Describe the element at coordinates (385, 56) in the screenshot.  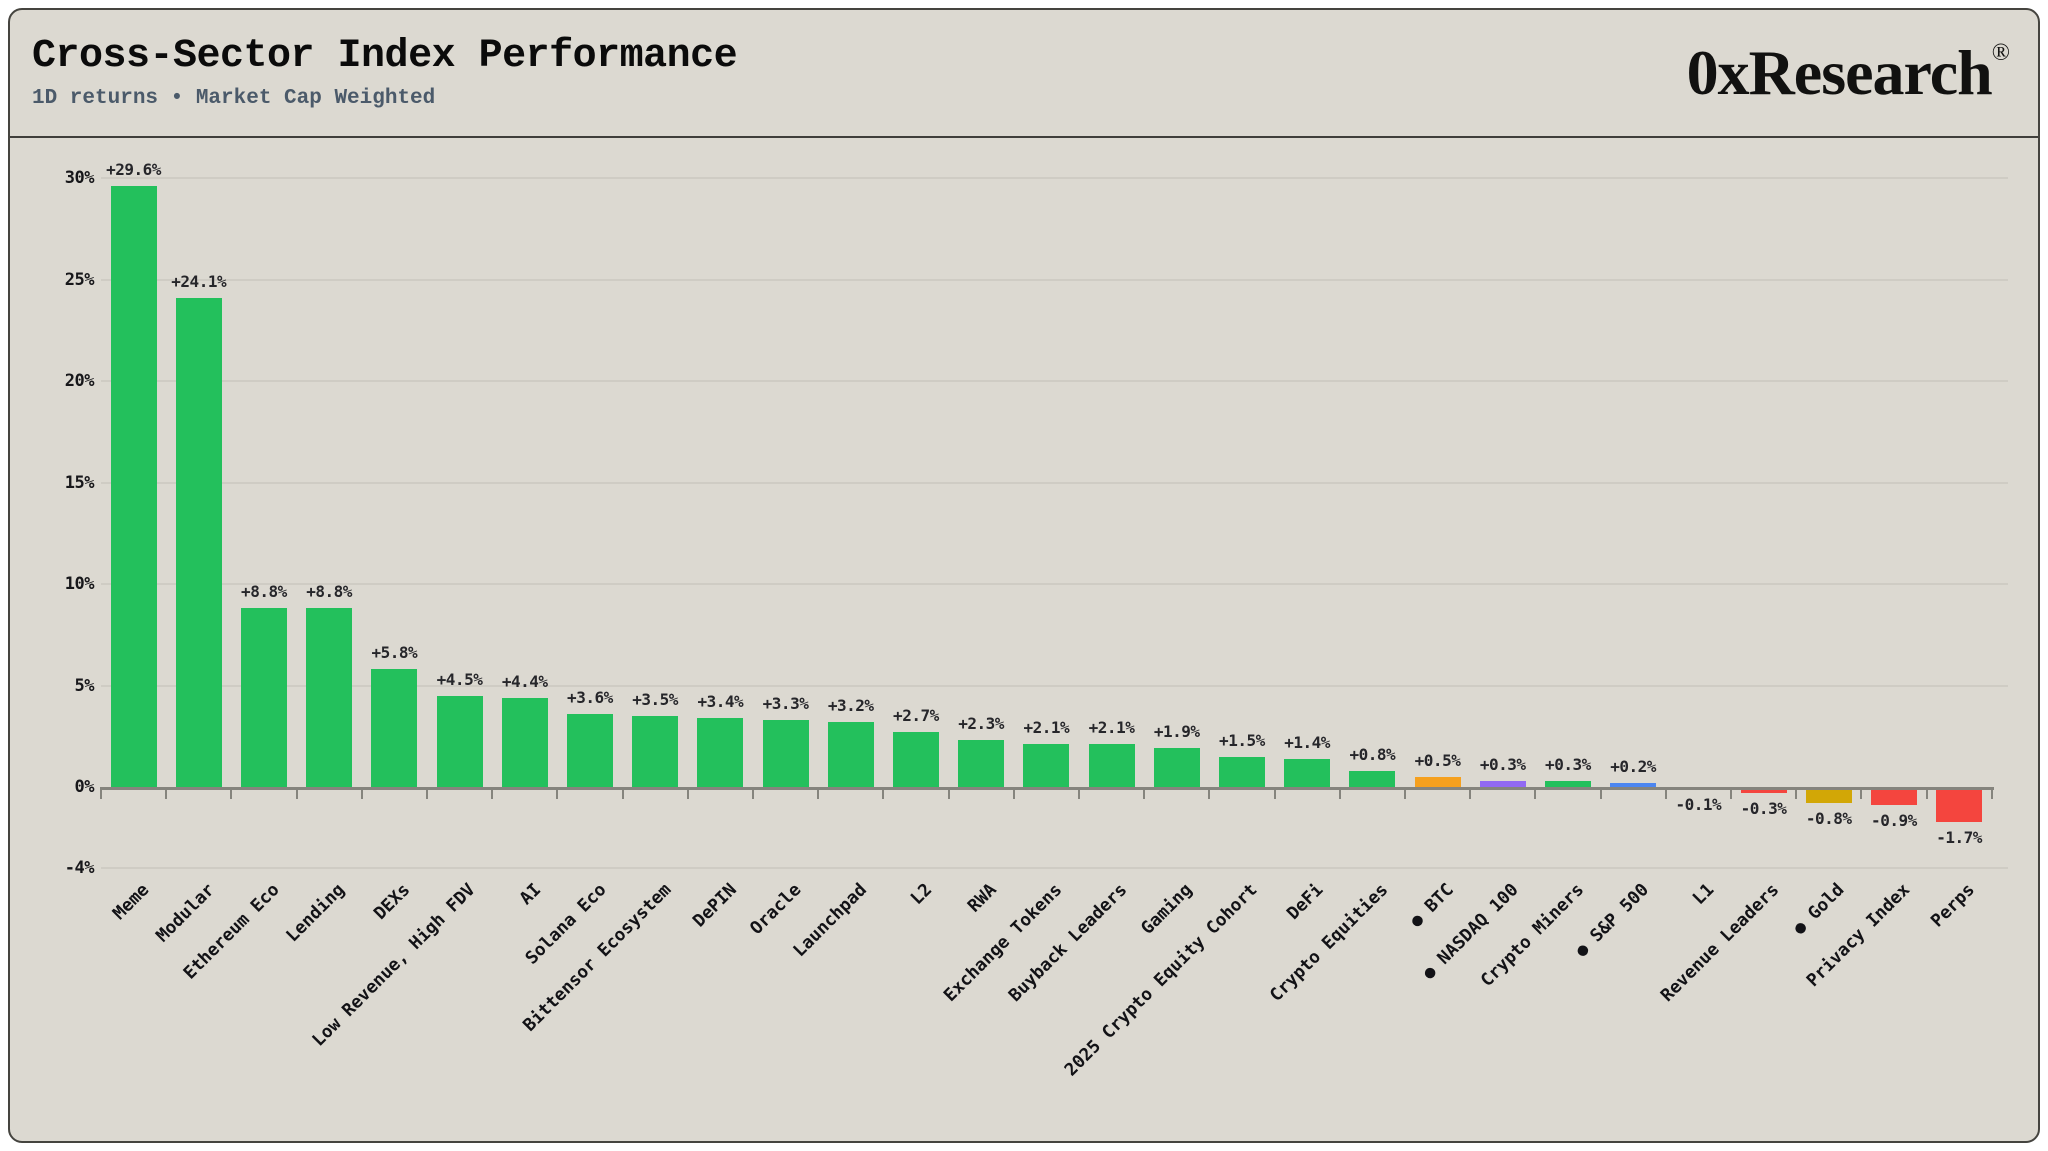
I see `page-title: Cross-Sector Index Performance` at that location.